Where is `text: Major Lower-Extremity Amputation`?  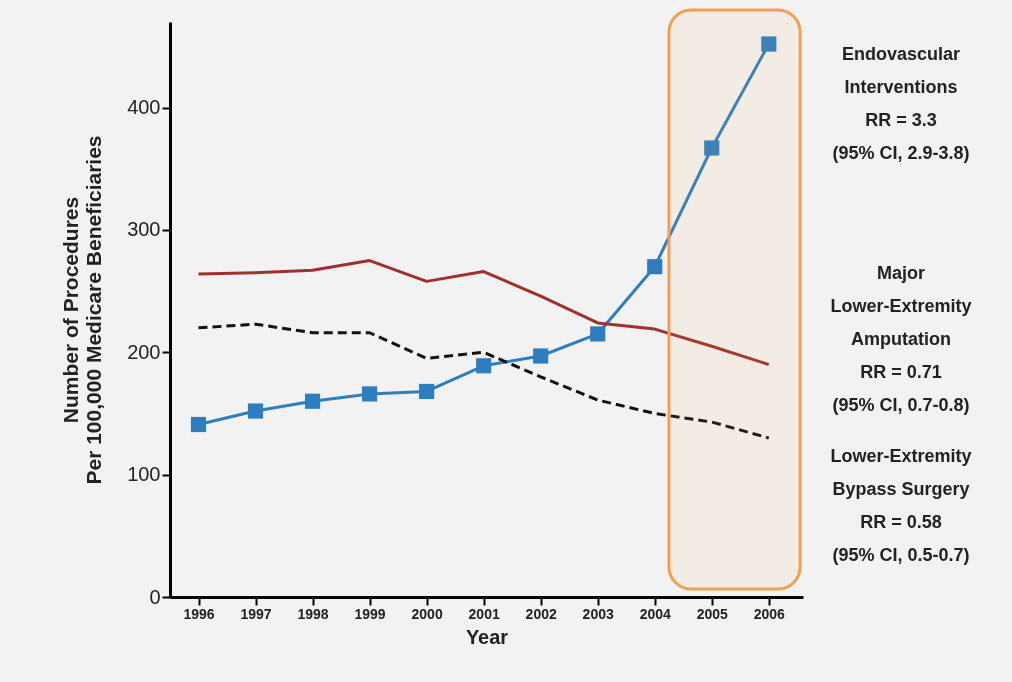 text: Major Lower-Extremity Amputation is located at coordinates (901, 306).